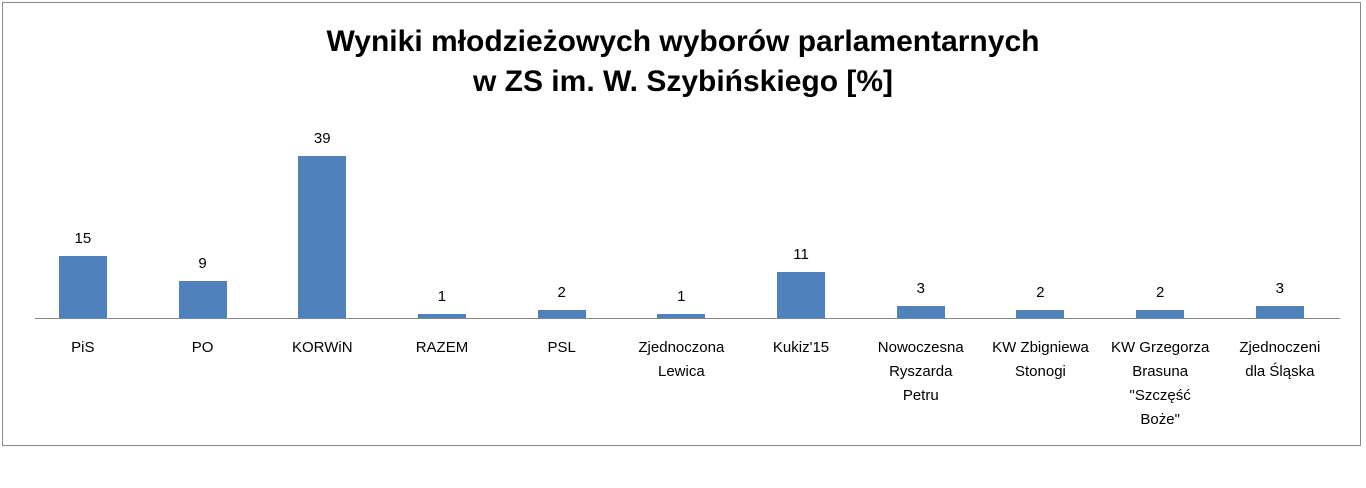  What do you see at coordinates (442, 347) in the screenshot?
I see `x-tick-label: RAZEM` at bounding box center [442, 347].